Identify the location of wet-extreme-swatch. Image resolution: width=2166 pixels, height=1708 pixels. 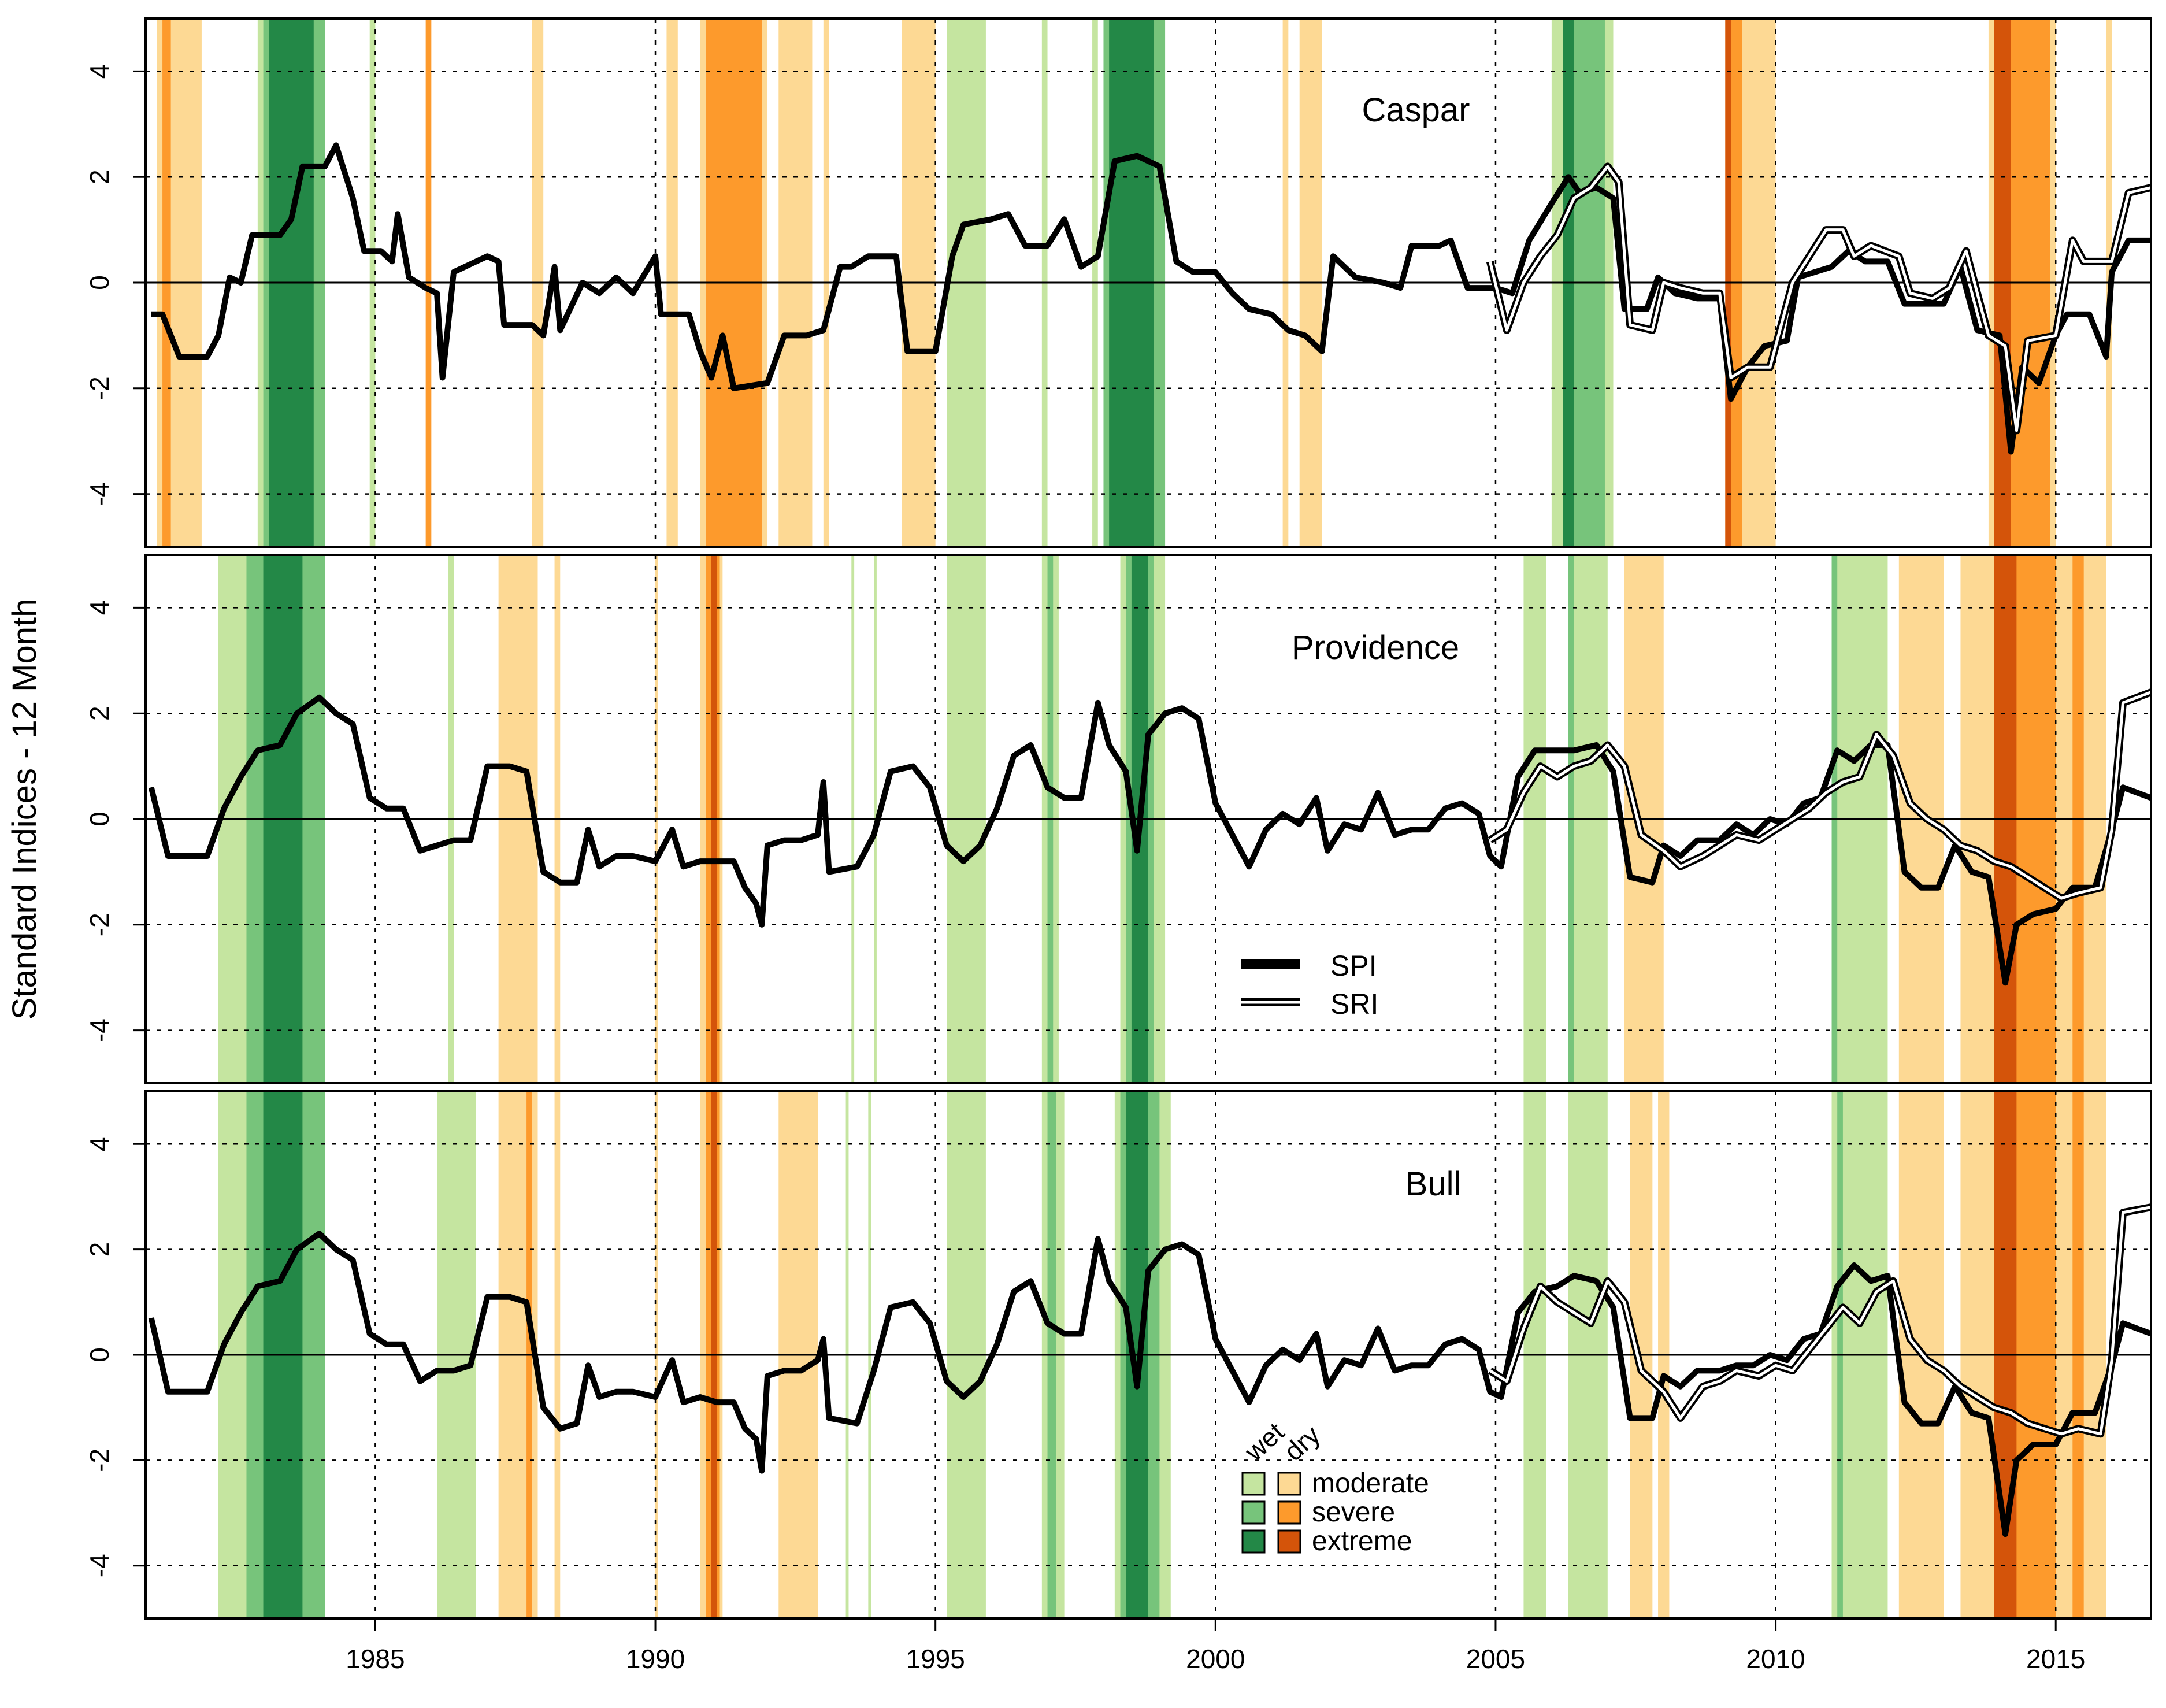
(1253, 1541).